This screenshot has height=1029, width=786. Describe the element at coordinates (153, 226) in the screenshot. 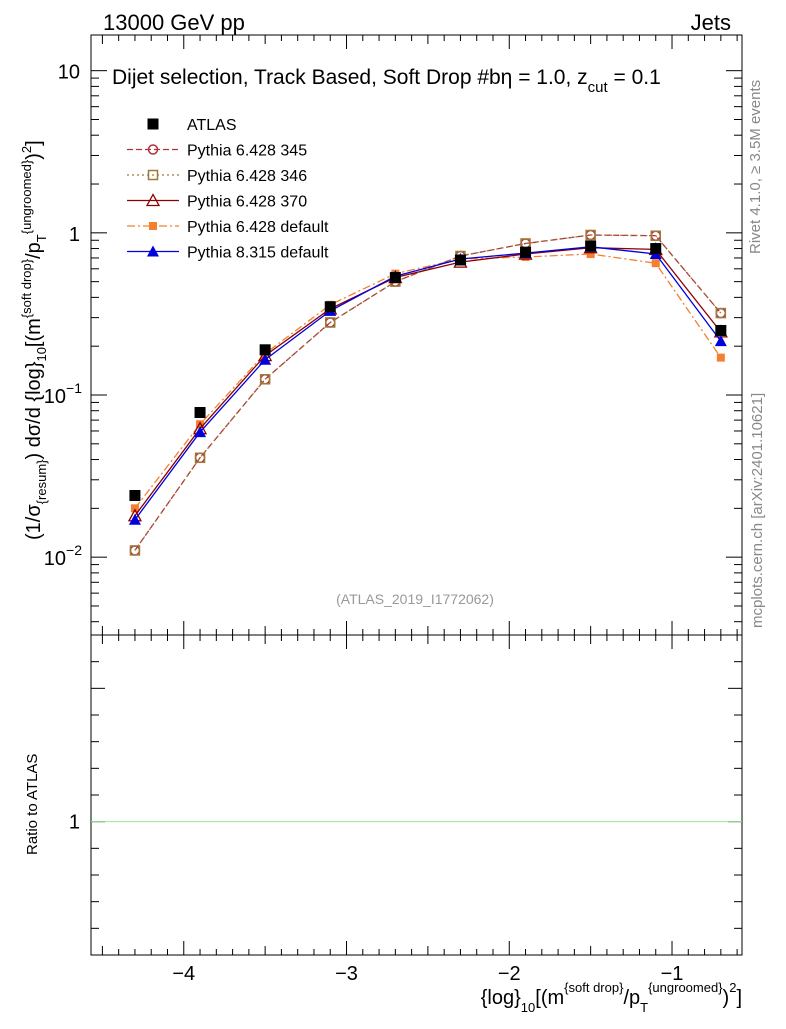

I see `legend-marker-p6def` at that location.